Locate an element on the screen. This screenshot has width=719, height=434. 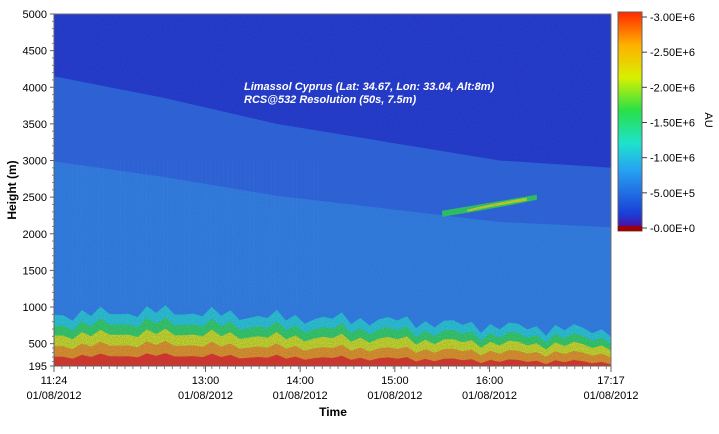
colorbar-label: AU is located at coordinates (708, 119).